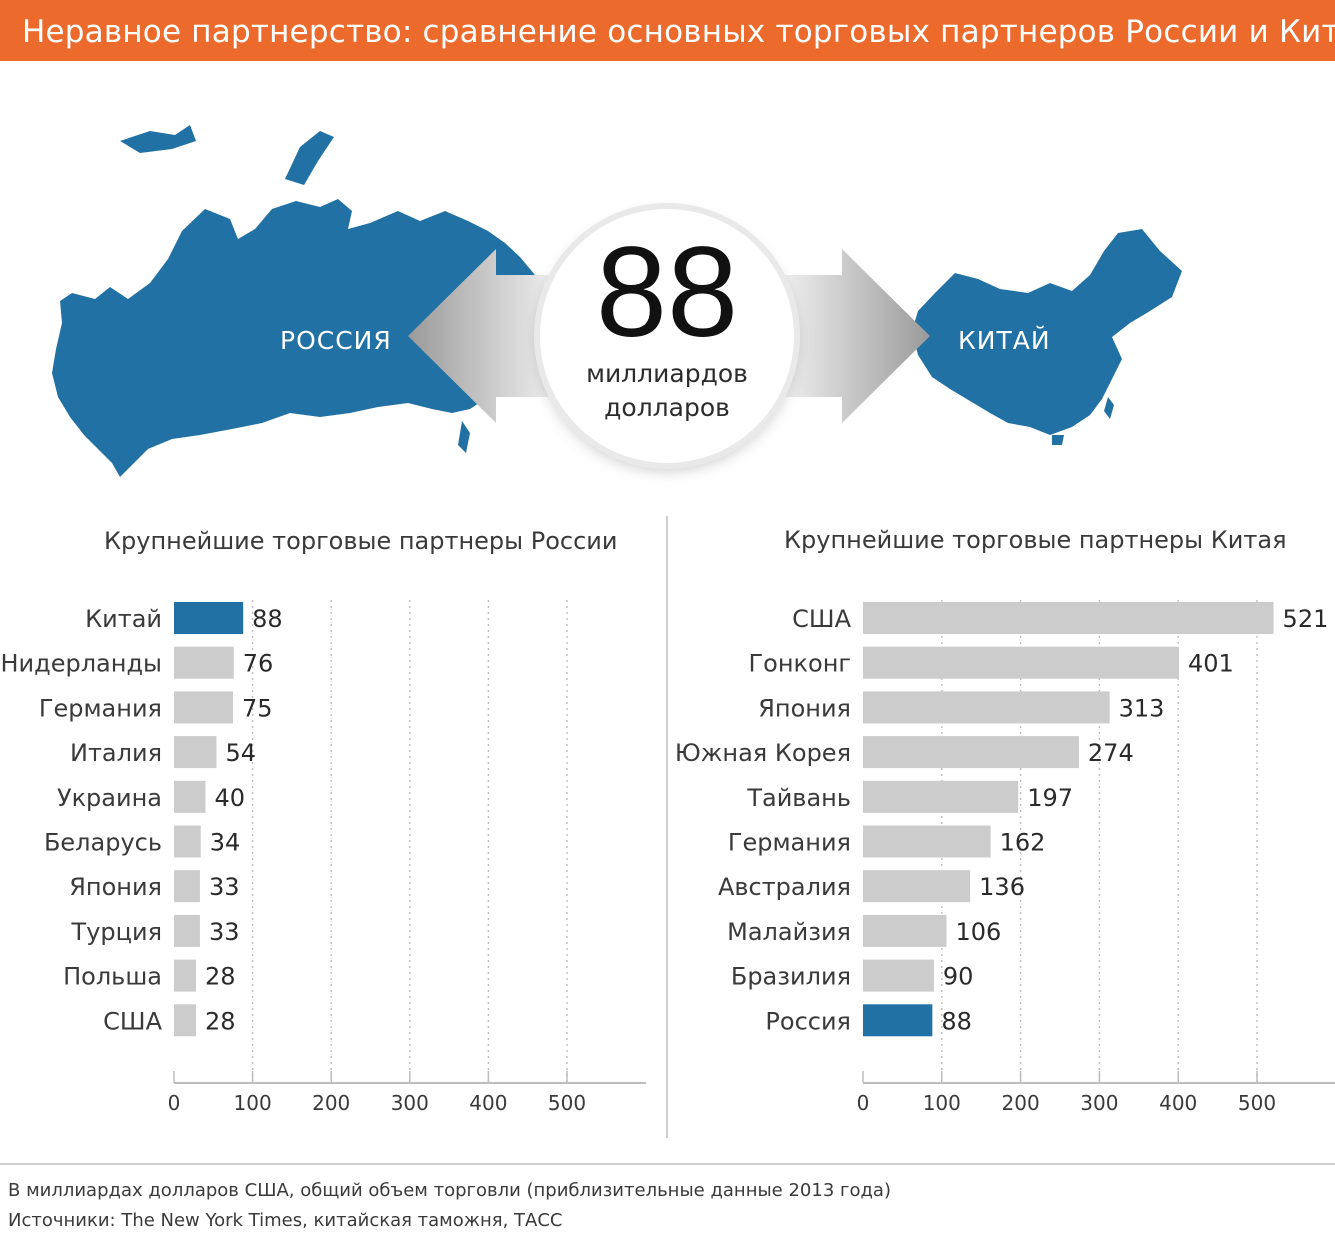  Describe the element at coordinates (258, 664) in the screenshot. I see `russia-value-label: 76` at that location.